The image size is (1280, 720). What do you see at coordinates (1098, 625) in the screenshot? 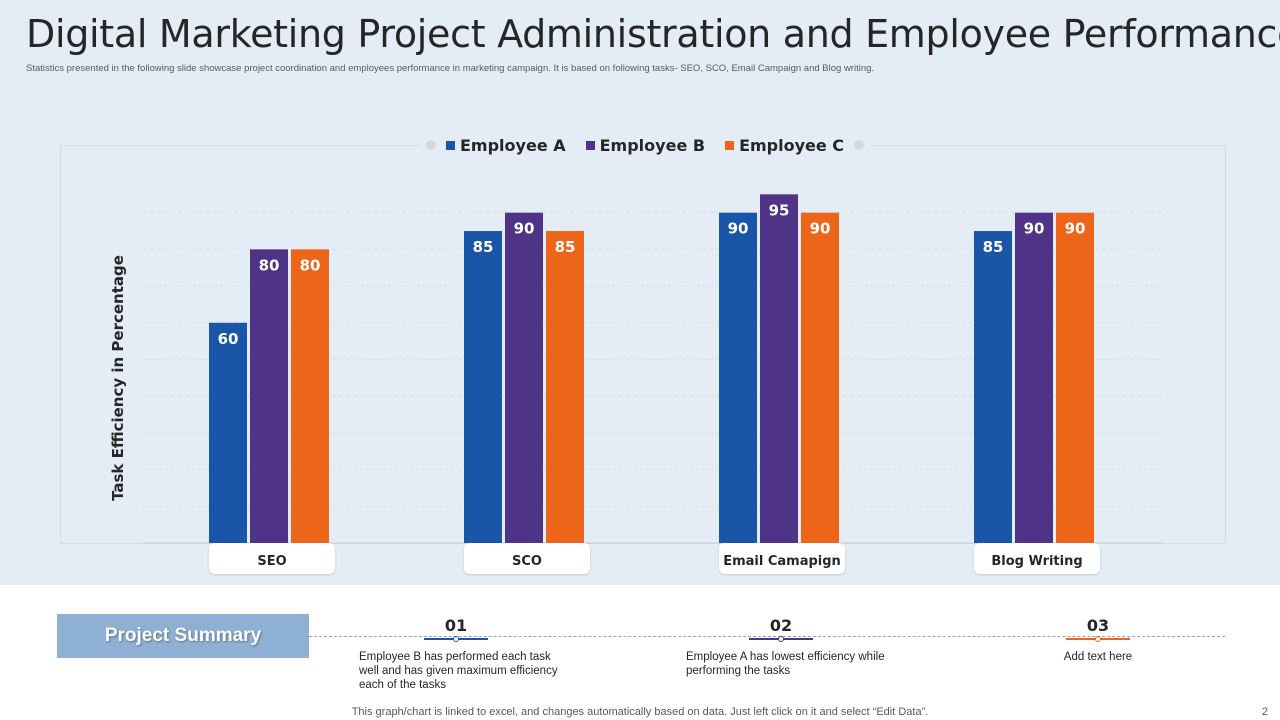
I see `step-number: 03` at bounding box center [1098, 625].